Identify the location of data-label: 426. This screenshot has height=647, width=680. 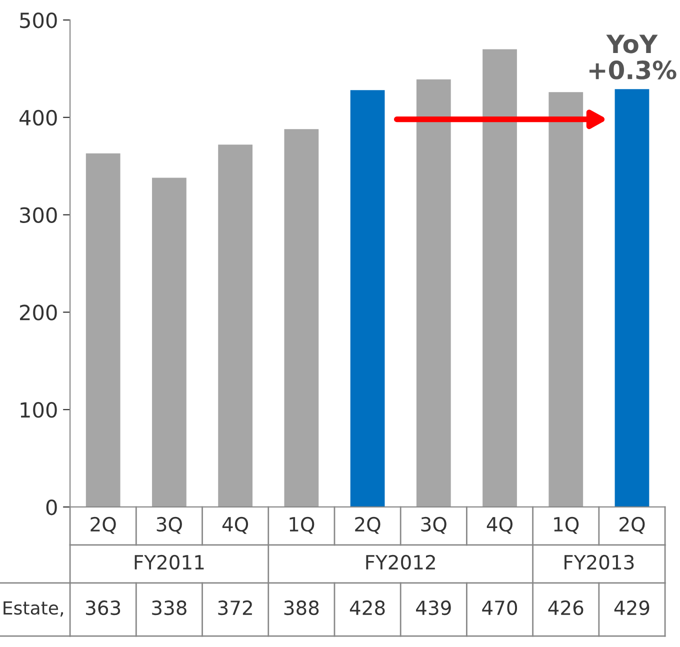
(566, 608).